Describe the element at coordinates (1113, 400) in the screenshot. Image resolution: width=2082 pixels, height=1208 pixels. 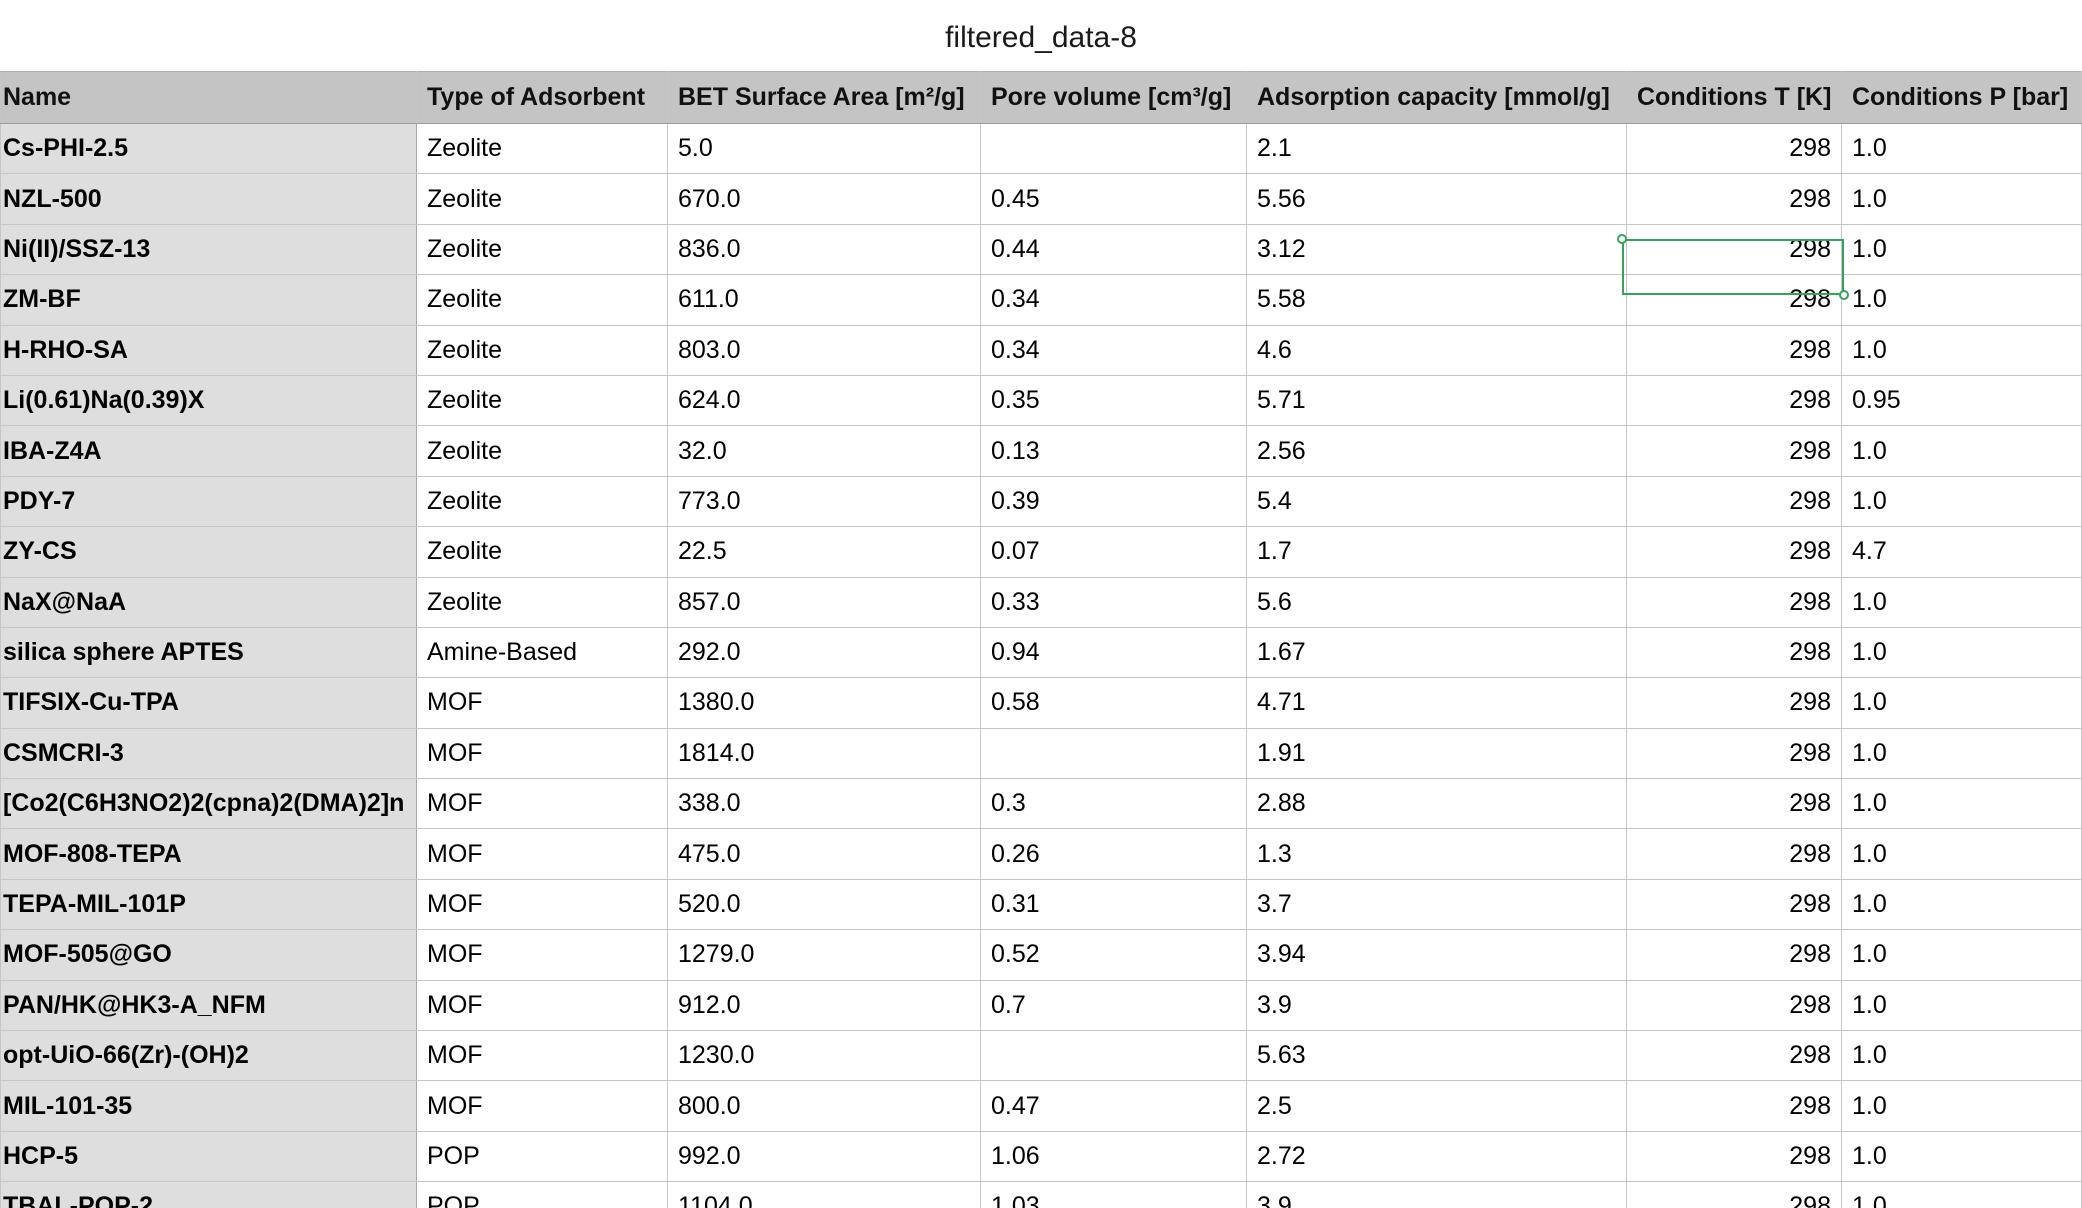
I see `cell-pore-volume: 0.35` at that location.